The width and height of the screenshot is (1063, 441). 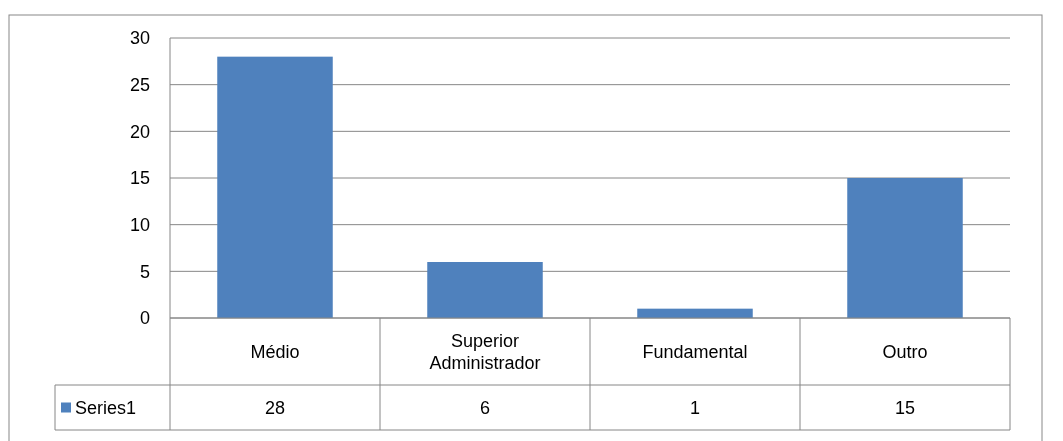 I want to click on y-tick-label: 20, so click(x=139, y=131).